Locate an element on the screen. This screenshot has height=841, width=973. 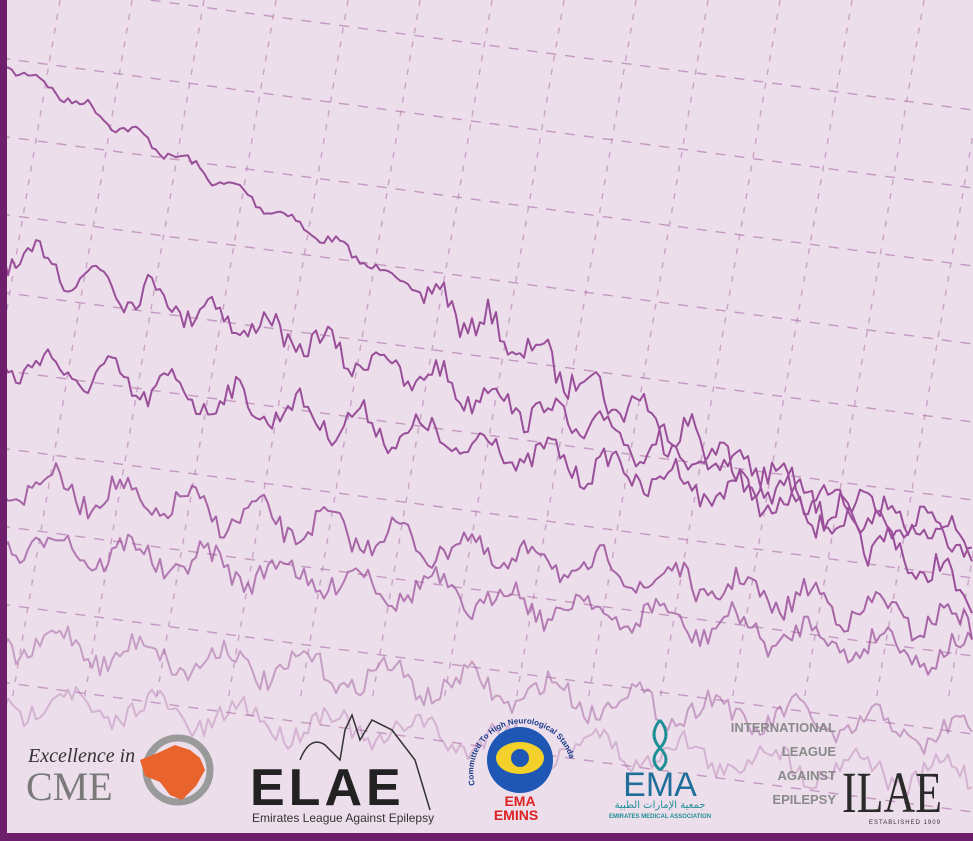
ilae-word: AGAINST is located at coordinates (807, 775).